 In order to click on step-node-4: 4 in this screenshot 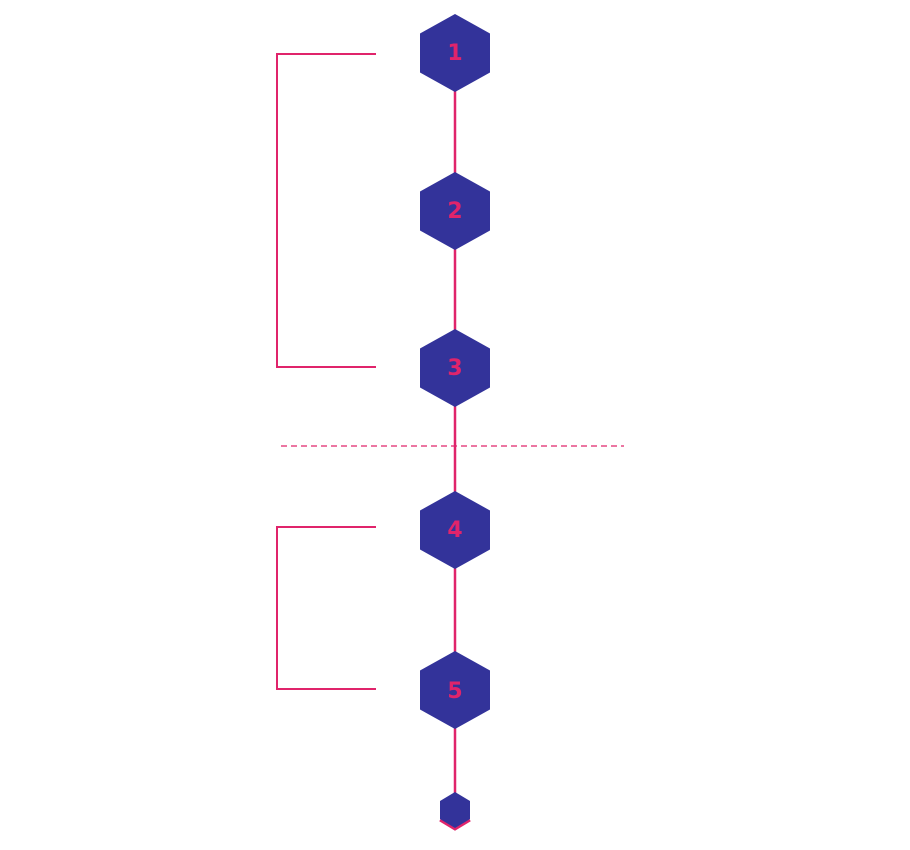, I will do `click(455, 530)`.